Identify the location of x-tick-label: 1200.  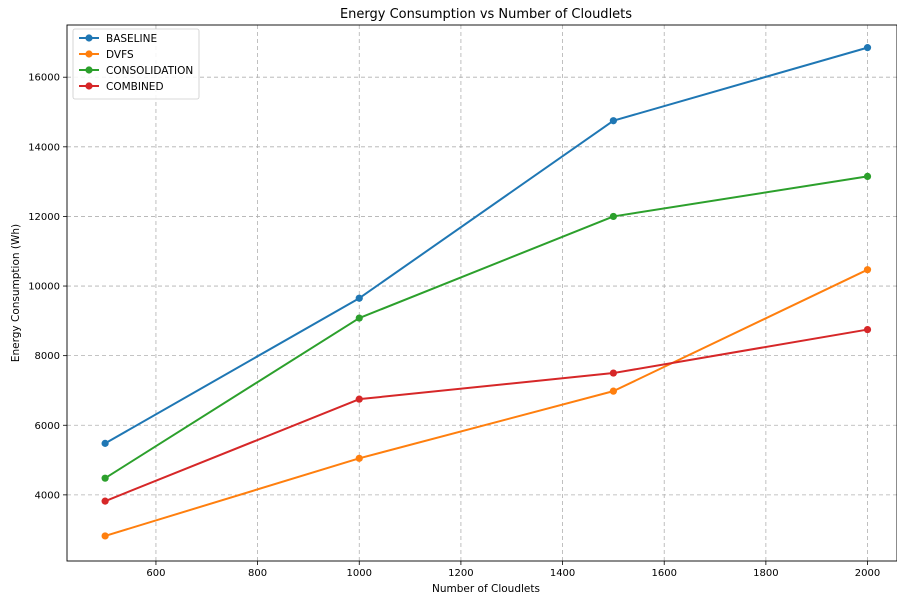
(460, 573).